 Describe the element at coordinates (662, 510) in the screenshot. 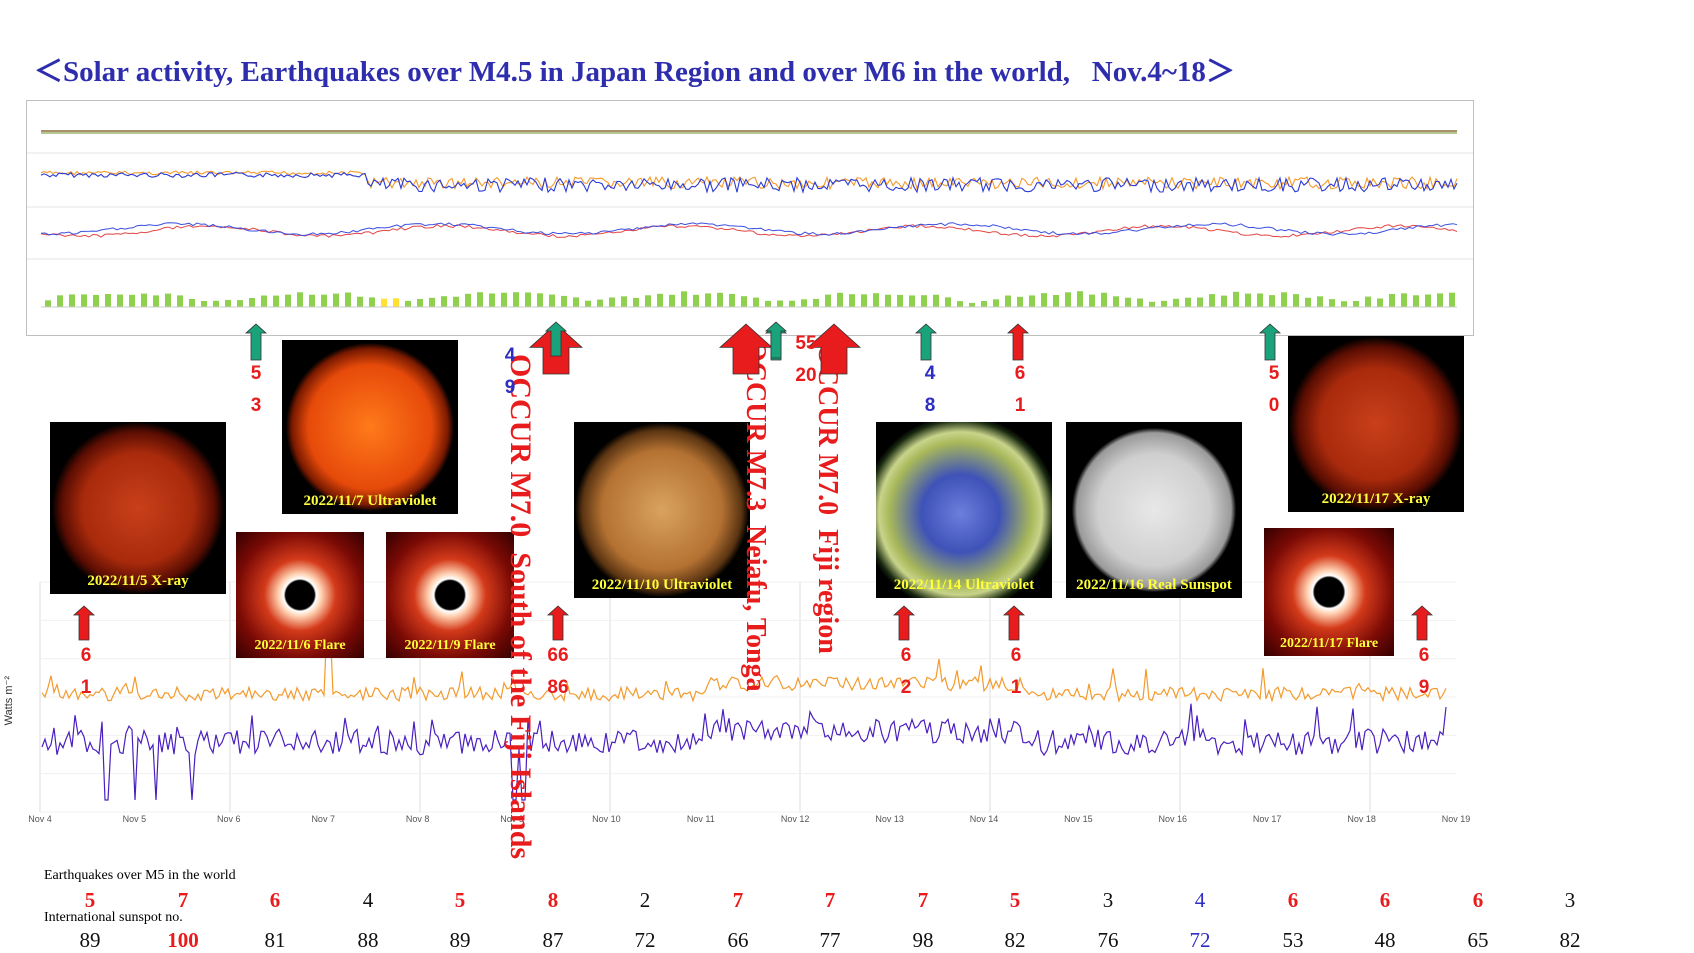

I see `solar-image-uv-gold: 2022/11/10 Ultraviolet` at that location.